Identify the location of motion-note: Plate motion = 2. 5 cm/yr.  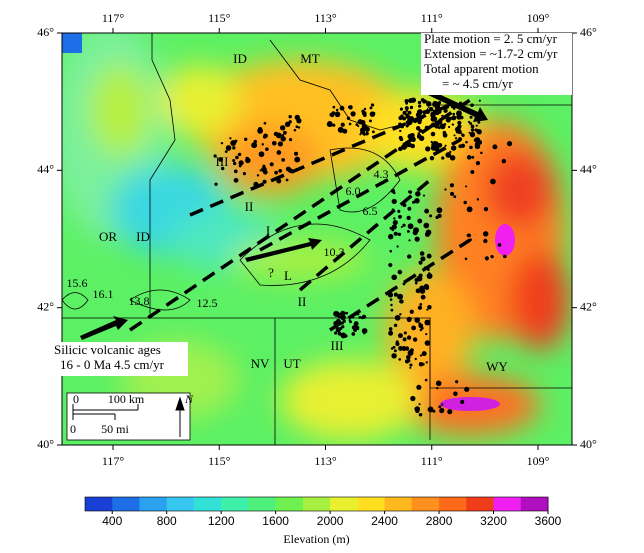
(491, 38).